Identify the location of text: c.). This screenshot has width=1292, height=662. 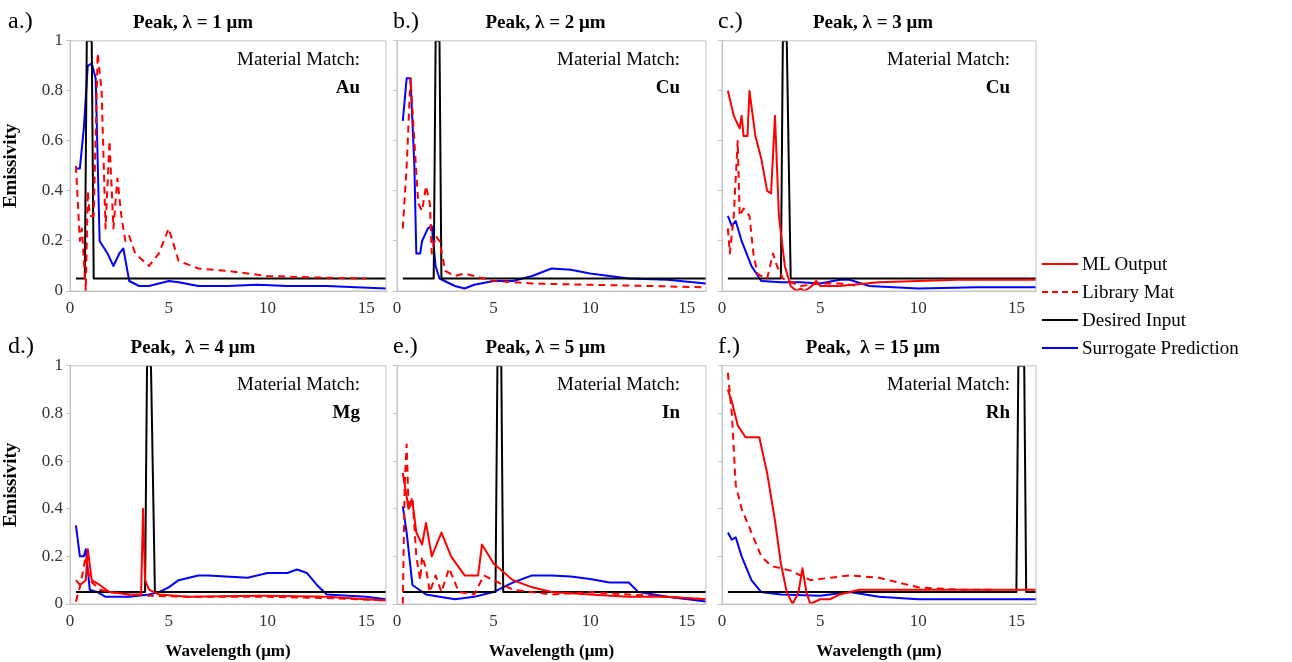
(730, 20).